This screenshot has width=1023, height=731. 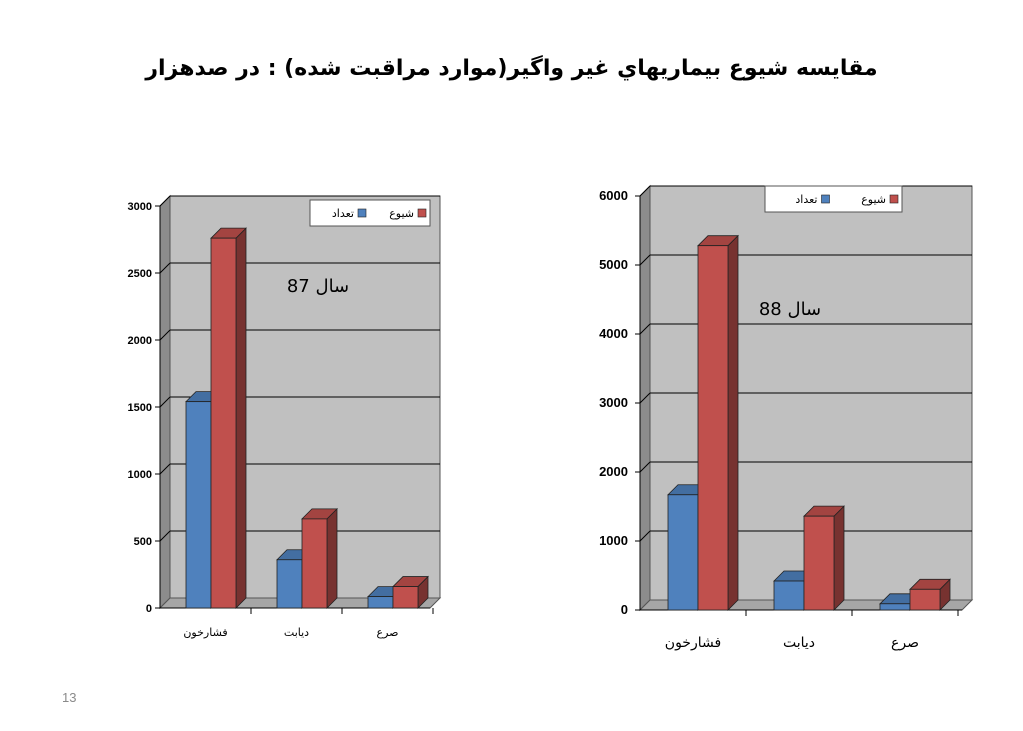 What do you see at coordinates (140, 408) in the screenshot?
I see `y-tick-label: 1500` at bounding box center [140, 408].